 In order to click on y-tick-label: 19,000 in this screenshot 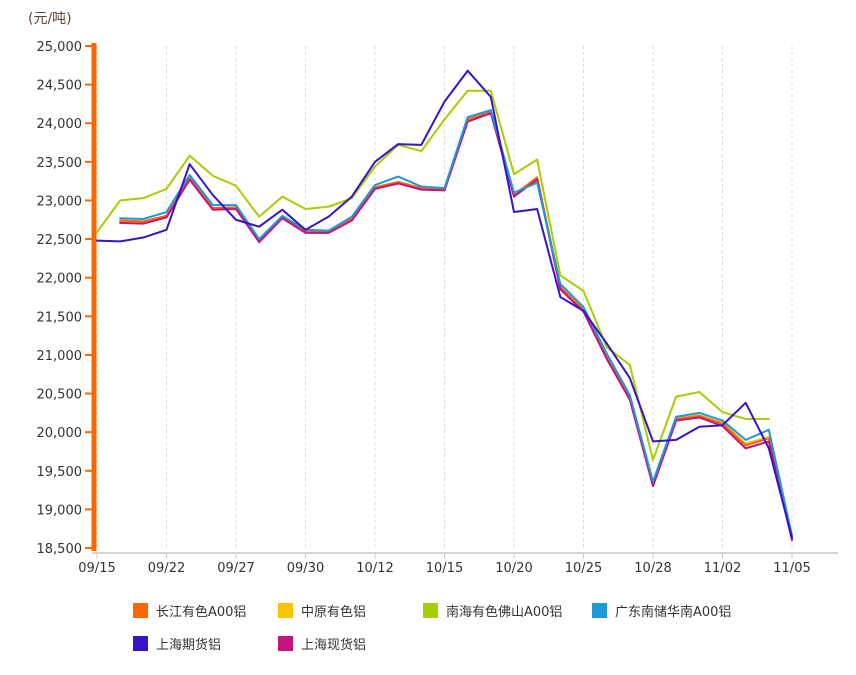, I will do `click(60, 510)`.